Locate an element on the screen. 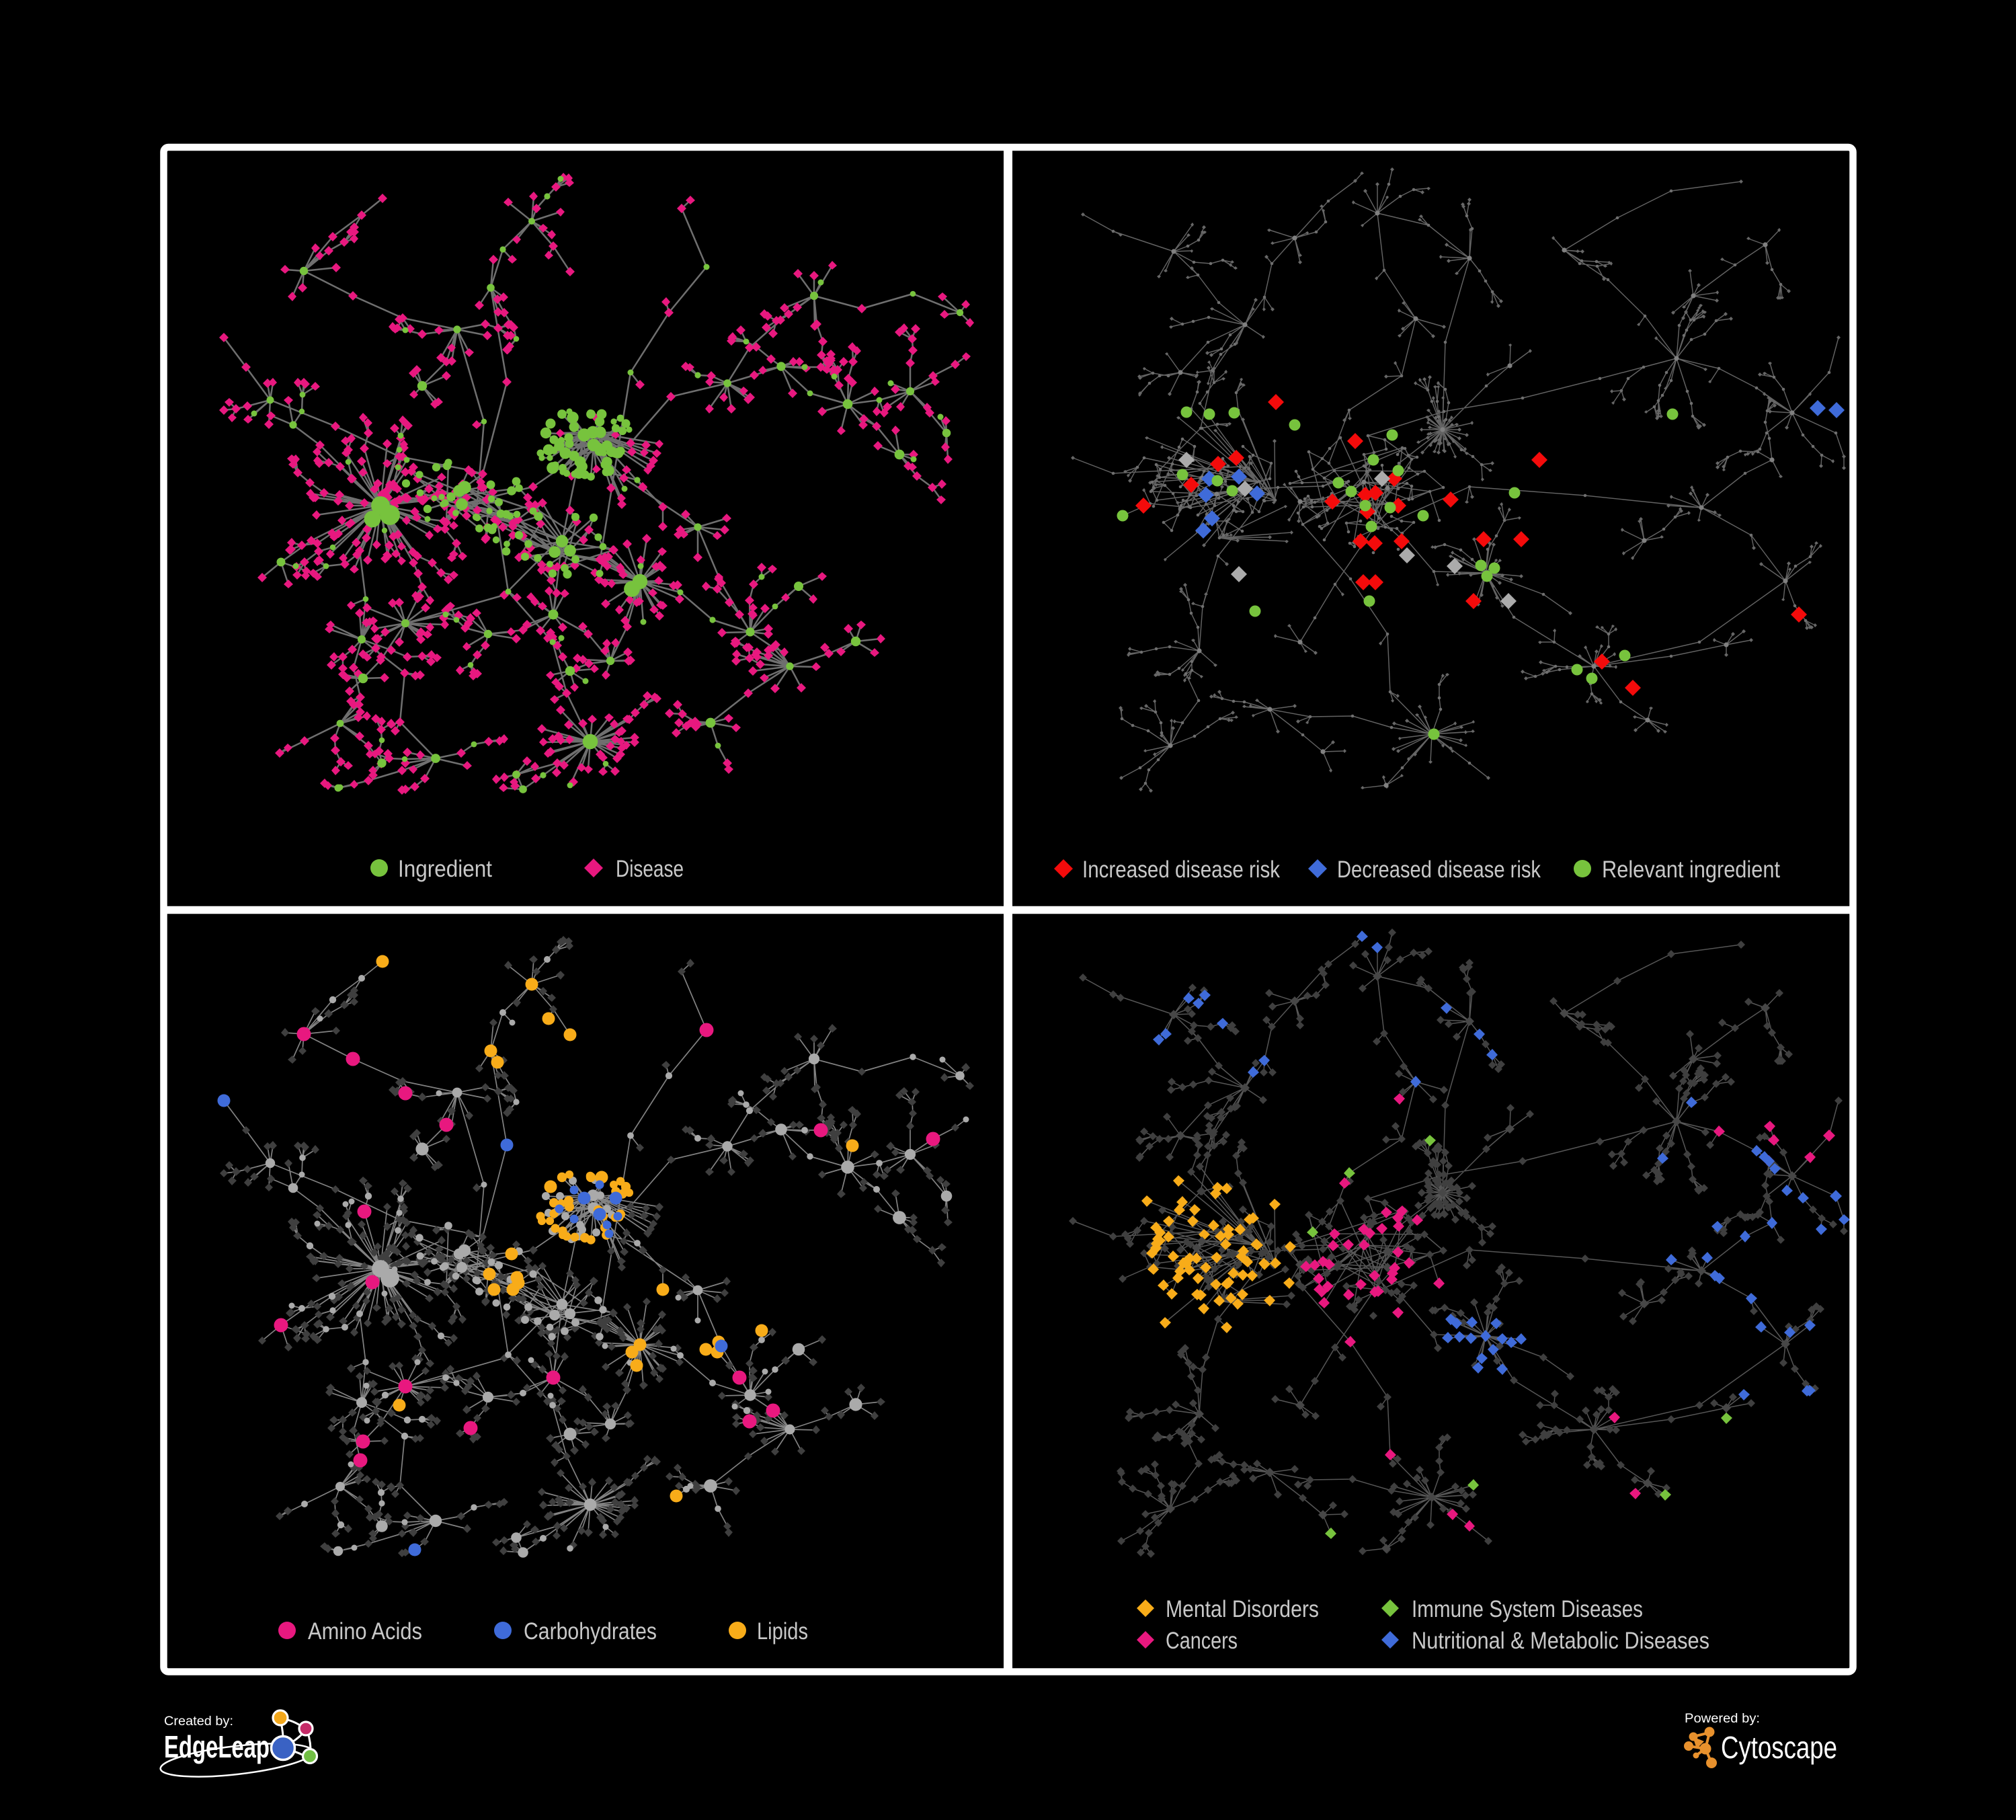 This screenshot has height=1820, width=2016. svg-text: Decreased disease risk is located at coordinates (1439, 870).